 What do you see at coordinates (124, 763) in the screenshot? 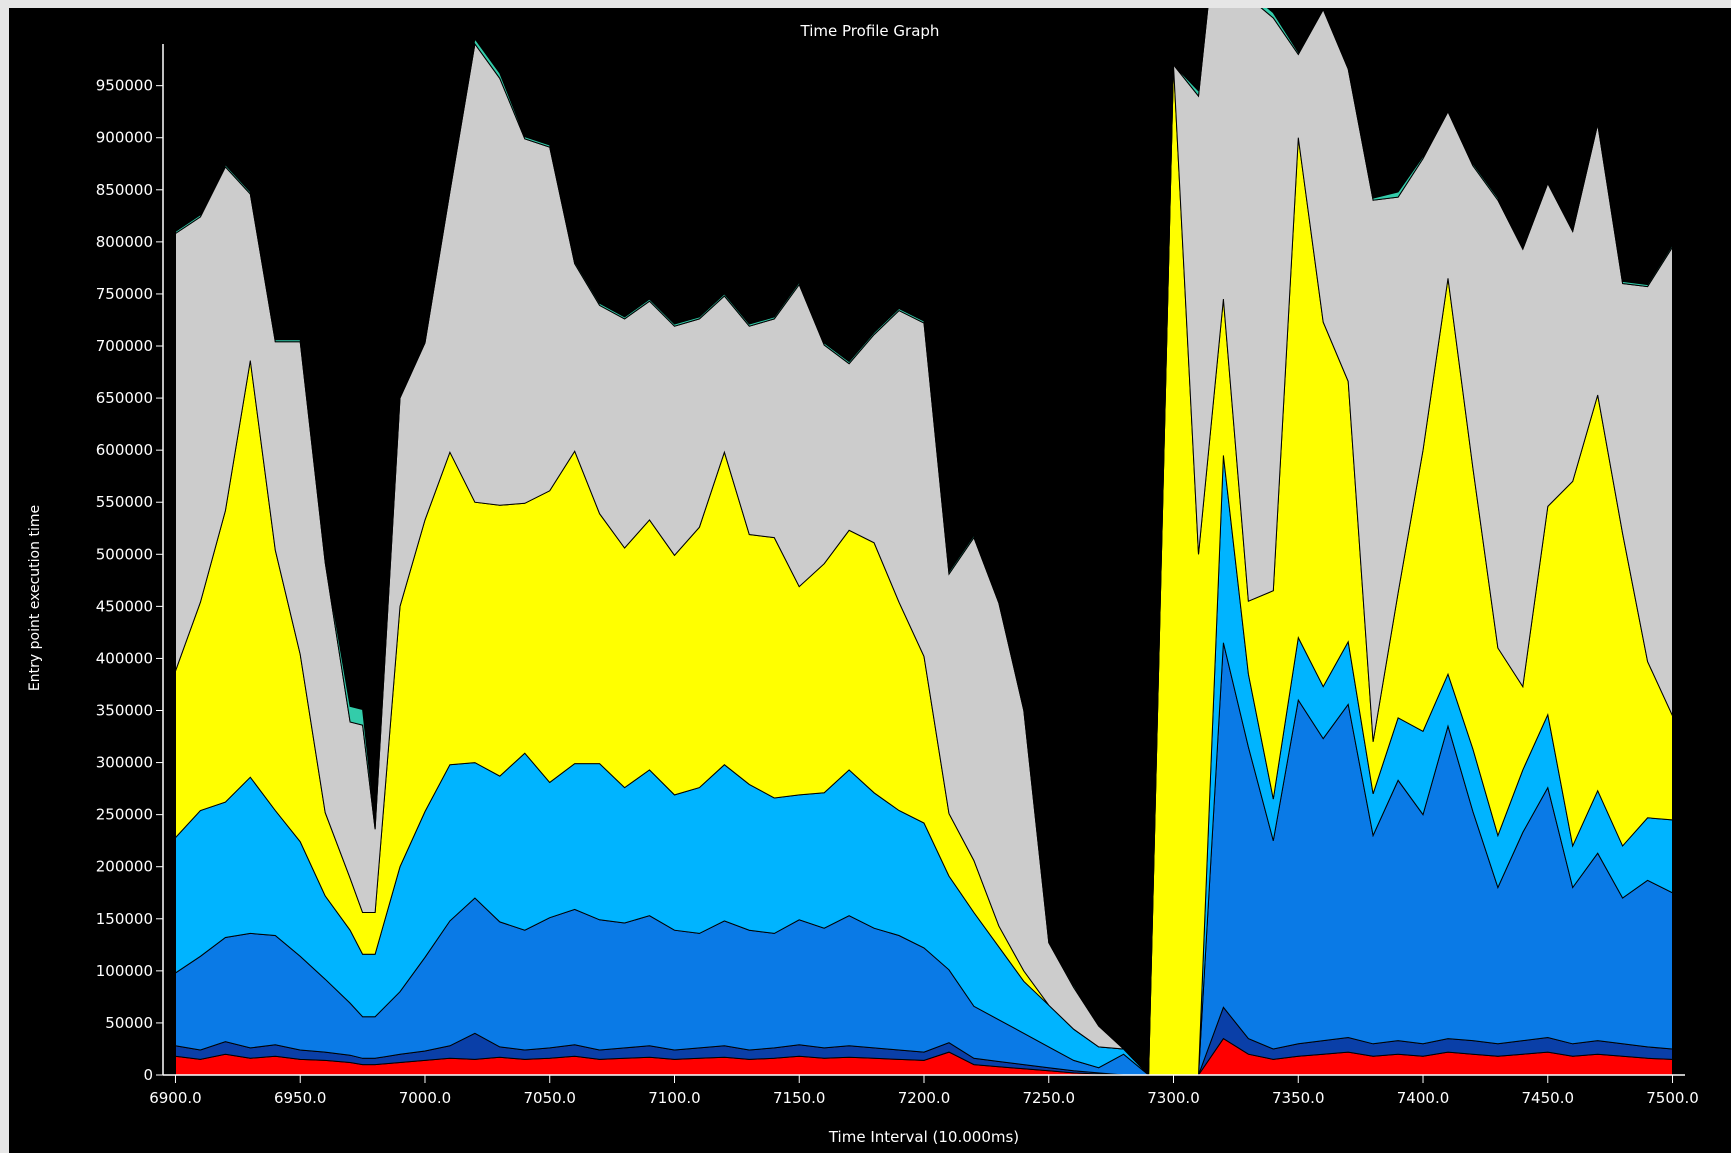
I see `y-tick-label: 300000` at bounding box center [124, 763].